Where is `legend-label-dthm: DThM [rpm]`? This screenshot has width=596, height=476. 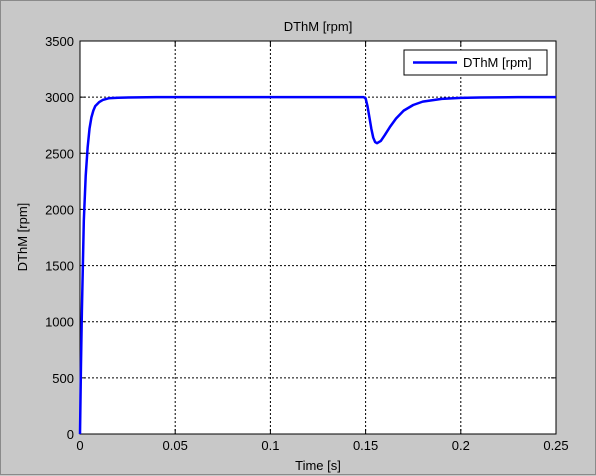
legend-label-dthm: DThM [rpm] is located at coordinates (497, 62).